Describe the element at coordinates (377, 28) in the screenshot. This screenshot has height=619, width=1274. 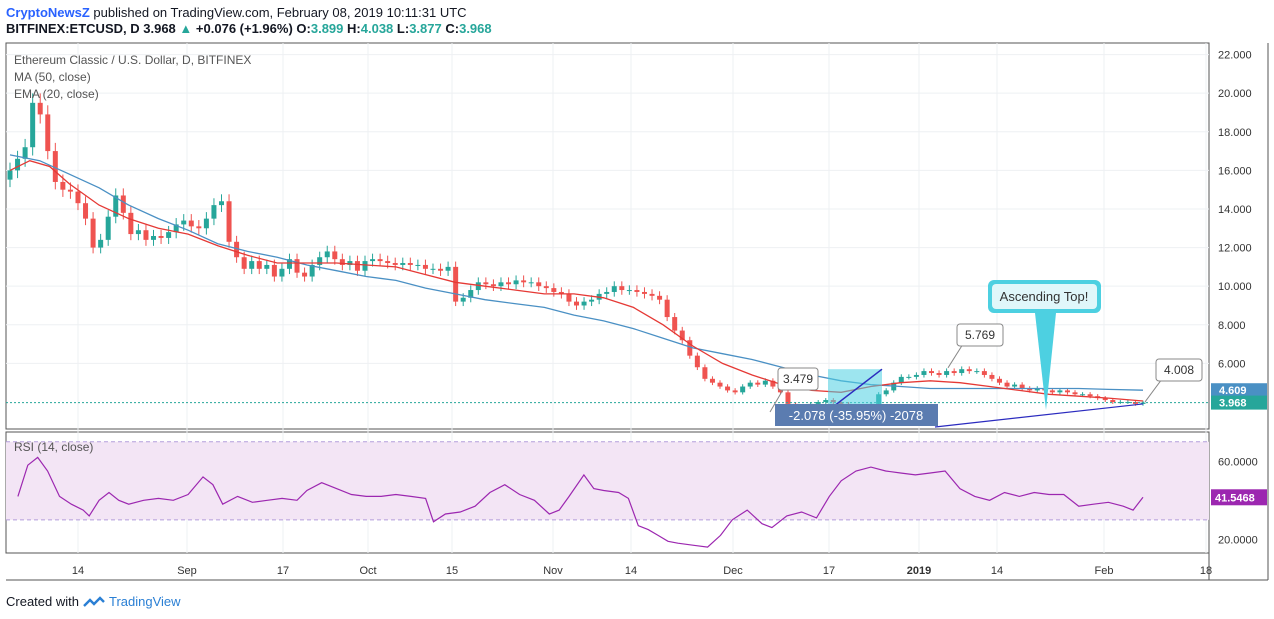
I see `high-value: 4.038` at that location.